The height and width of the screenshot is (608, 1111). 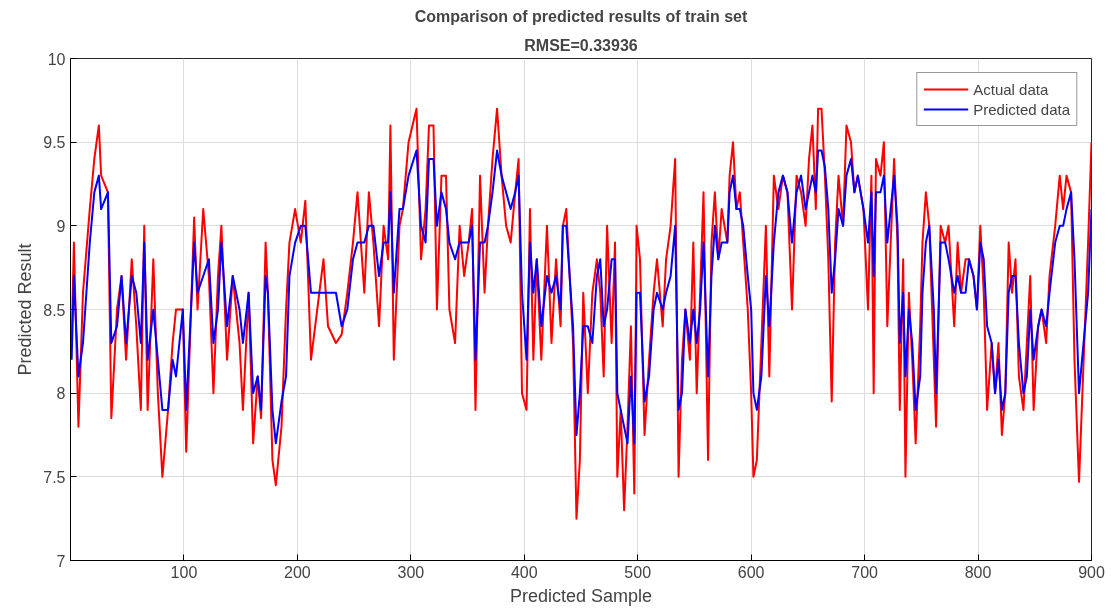 I want to click on legend-label: Predicted data, so click(x=1021, y=109).